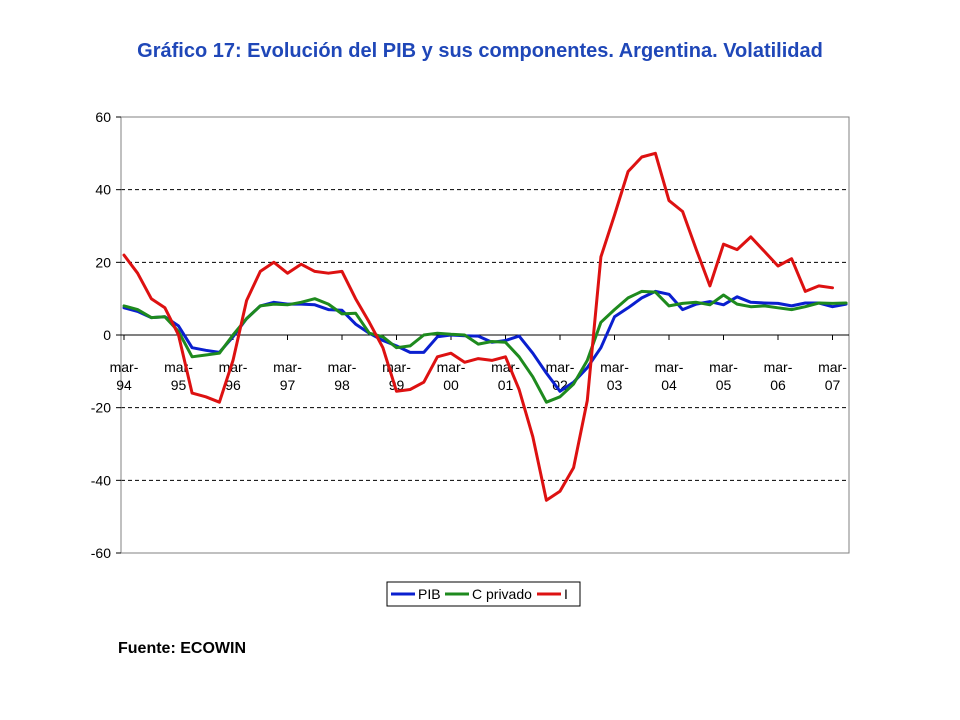 This screenshot has height=720, width=960. What do you see at coordinates (101, 480) in the screenshot?
I see `y-tick-label: -40` at bounding box center [101, 480].